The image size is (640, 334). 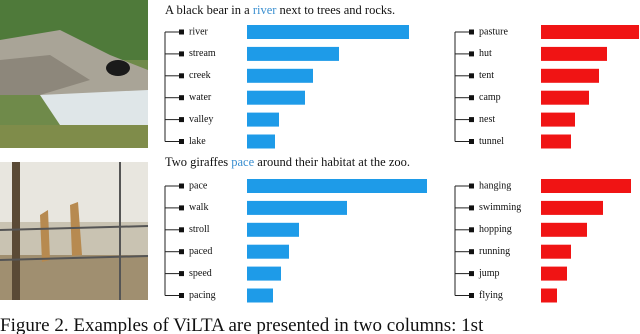 What do you see at coordinates (198, 185) in the screenshot?
I see `category-label: pace` at bounding box center [198, 185].